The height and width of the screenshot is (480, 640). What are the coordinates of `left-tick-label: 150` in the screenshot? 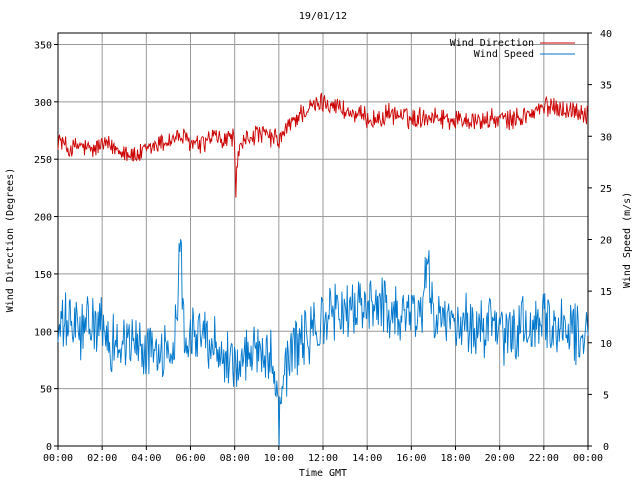 It's located at (43, 275).